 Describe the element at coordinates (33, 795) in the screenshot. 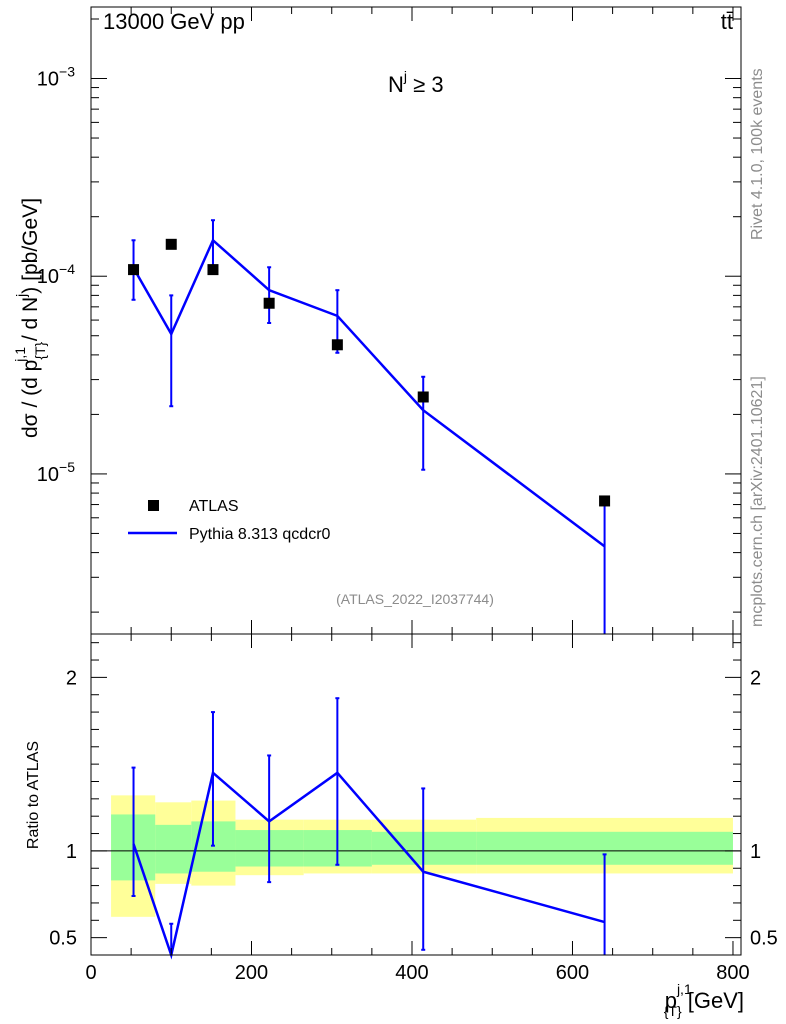

I see `ratio-y-axis-title: Ratio to ATLAS` at that location.